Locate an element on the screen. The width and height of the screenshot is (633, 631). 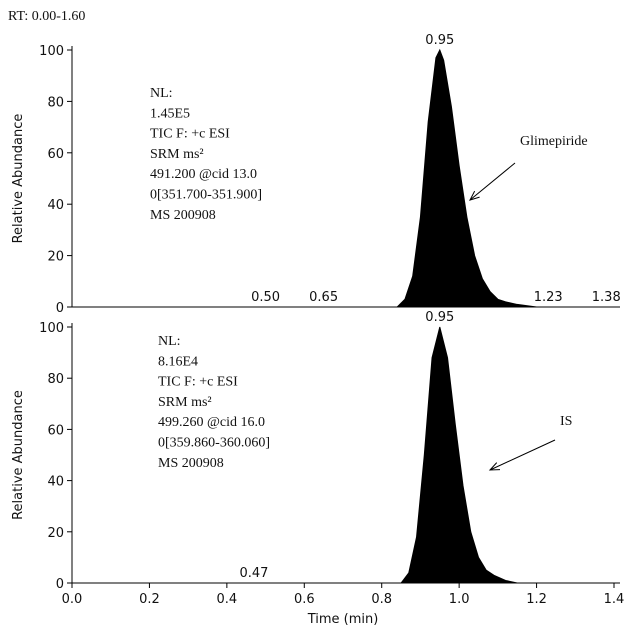
x-tick-label: 0.6 is located at coordinates (304, 599).